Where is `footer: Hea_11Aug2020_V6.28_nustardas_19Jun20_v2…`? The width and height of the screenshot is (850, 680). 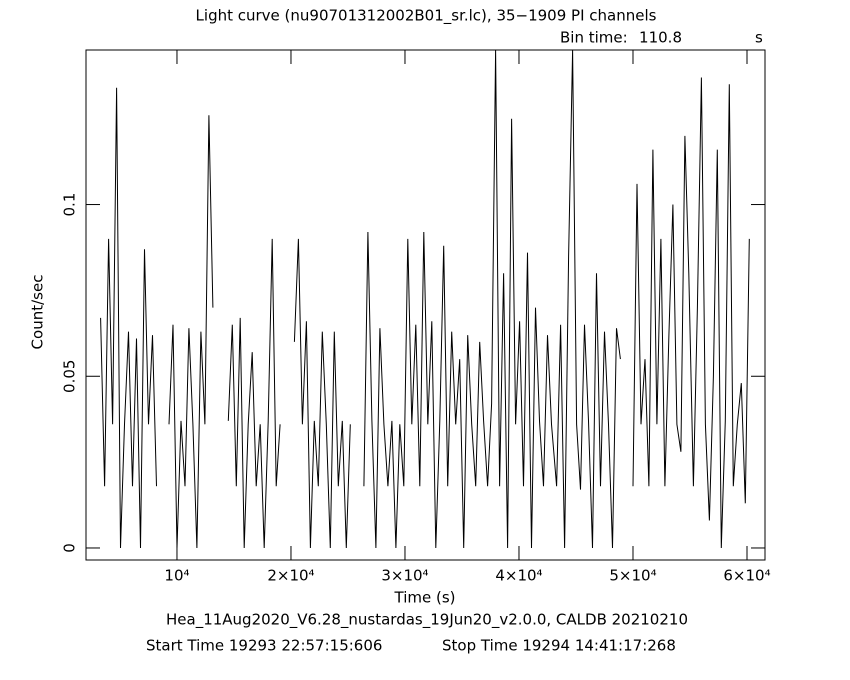 footer: Hea_11Aug2020_V6.28_nustardas_19Jun20_v2… is located at coordinates (427, 620).